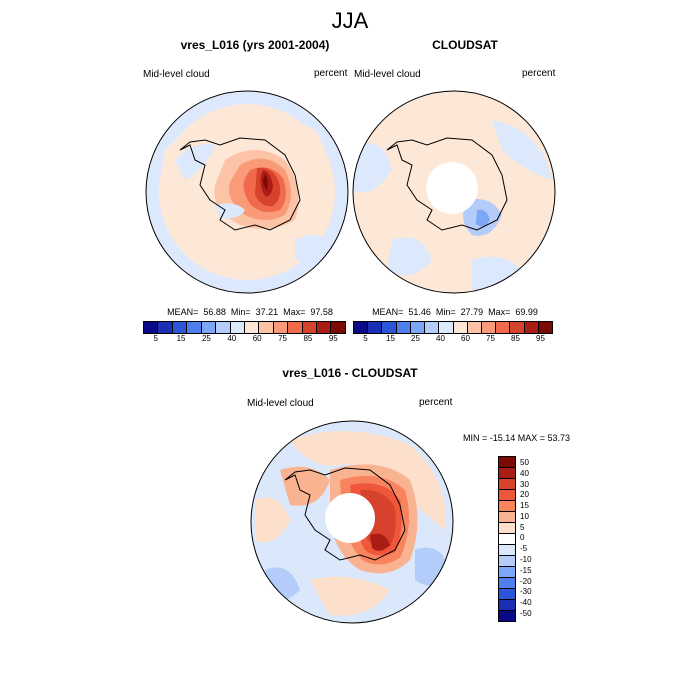 This screenshot has height=700, width=700. What do you see at coordinates (250, 312) in the screenshot?
I see `panel-model-stats: MEAN= 56.88 Min= 37.21 Max= 97.58` at bounding box center [250, 312].